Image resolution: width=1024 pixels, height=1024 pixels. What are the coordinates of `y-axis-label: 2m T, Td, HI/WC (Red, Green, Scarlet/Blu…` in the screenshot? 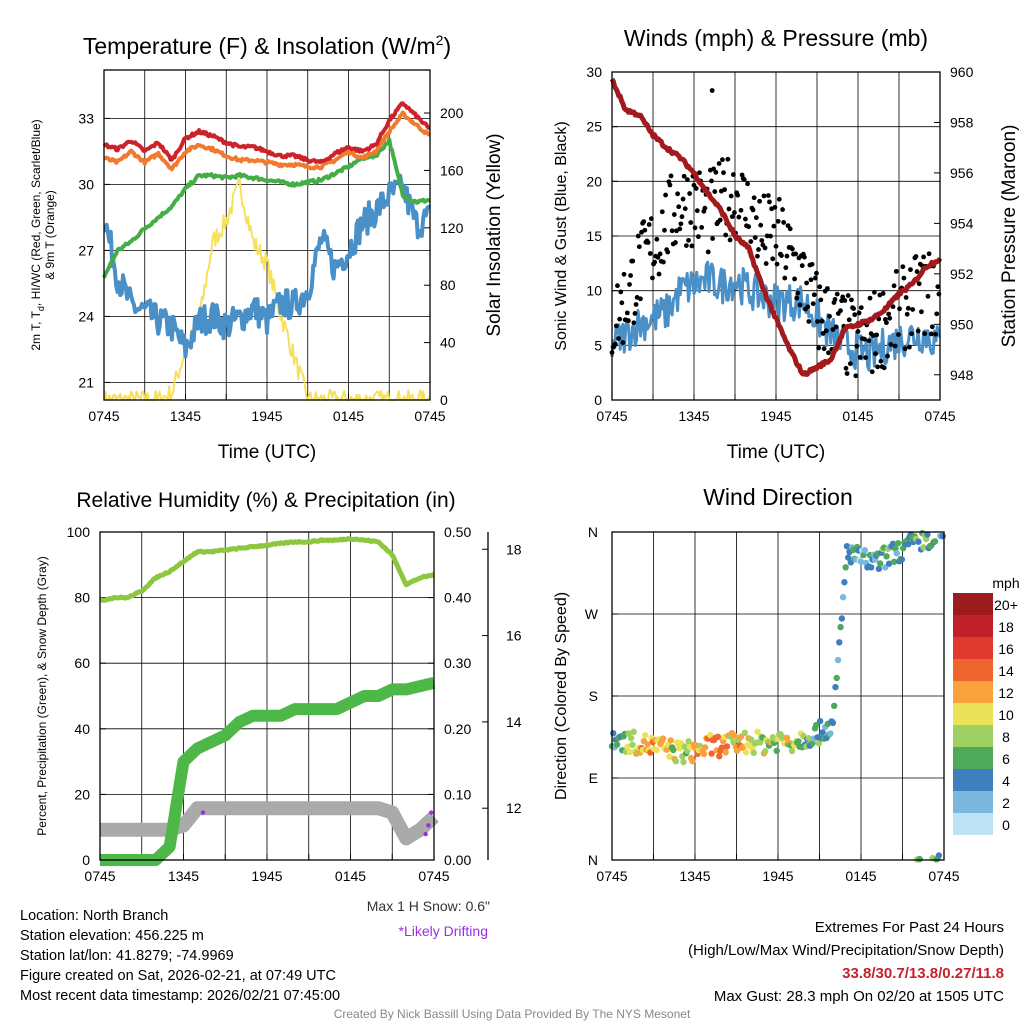 It's located at (37, 234).